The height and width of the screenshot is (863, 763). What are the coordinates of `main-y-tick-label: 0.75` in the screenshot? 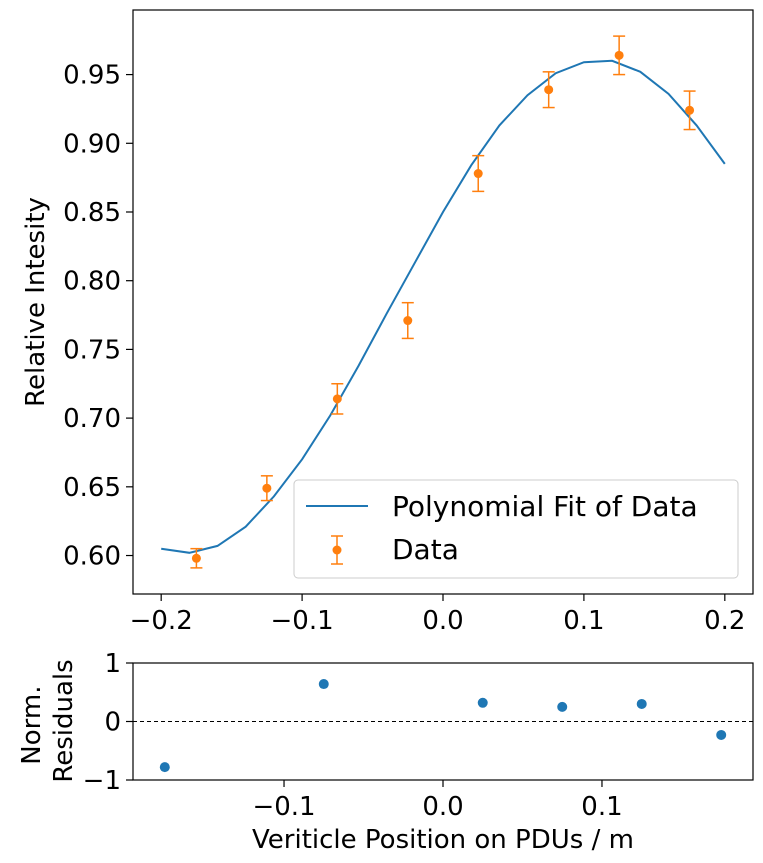 It's located at (92, 350).